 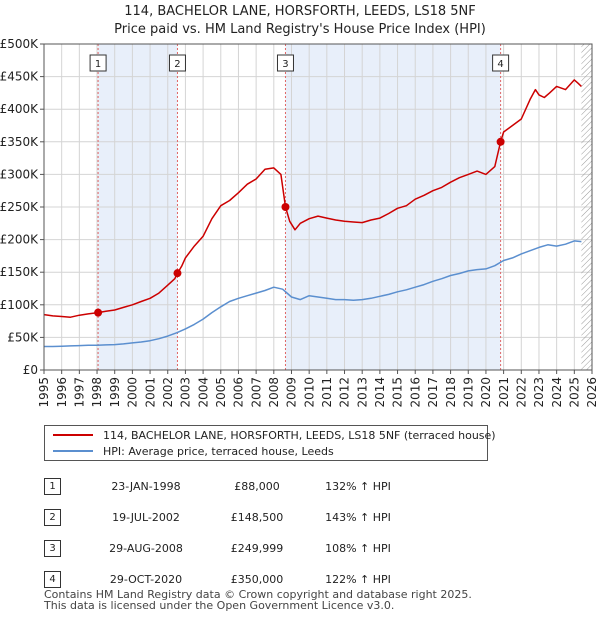 What do you see at coordinates (239, 392) in the screenshot?
I see `x-tick-label: 2006` at bounding box center [239, 392].